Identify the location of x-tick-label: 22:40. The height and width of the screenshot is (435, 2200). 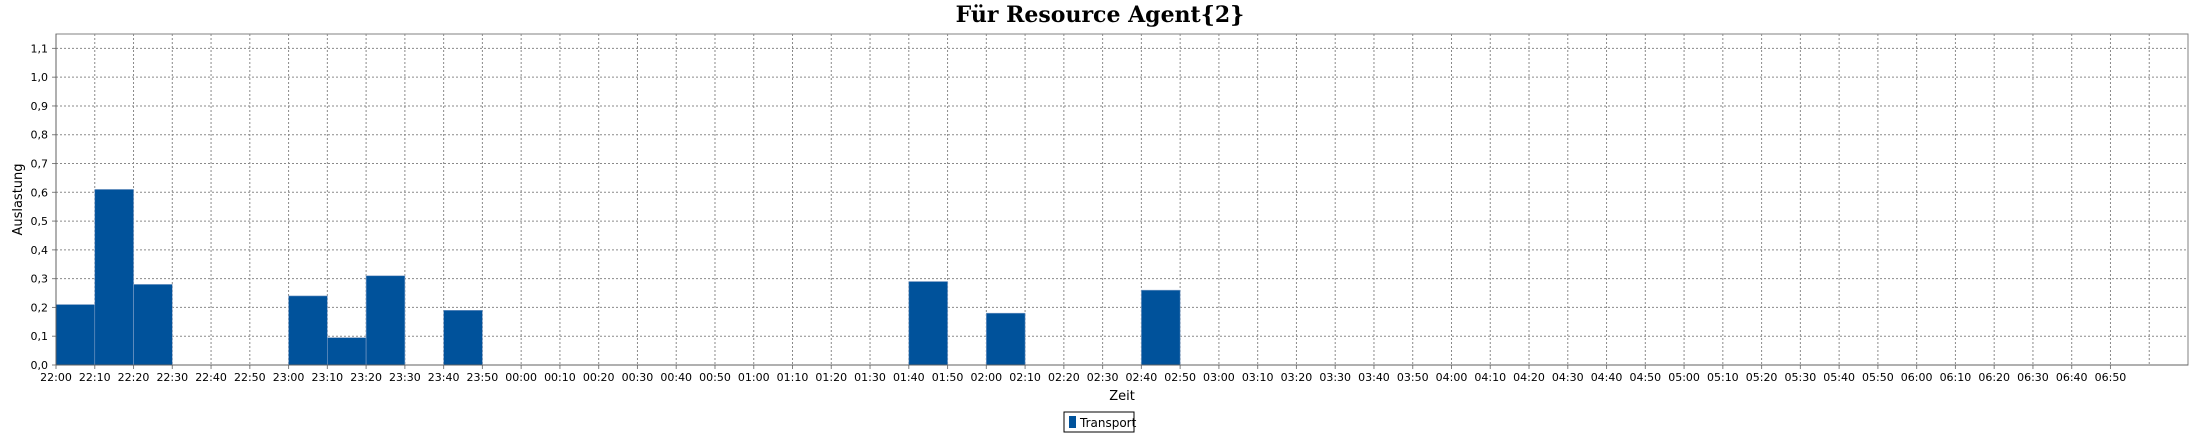
(211, 377).